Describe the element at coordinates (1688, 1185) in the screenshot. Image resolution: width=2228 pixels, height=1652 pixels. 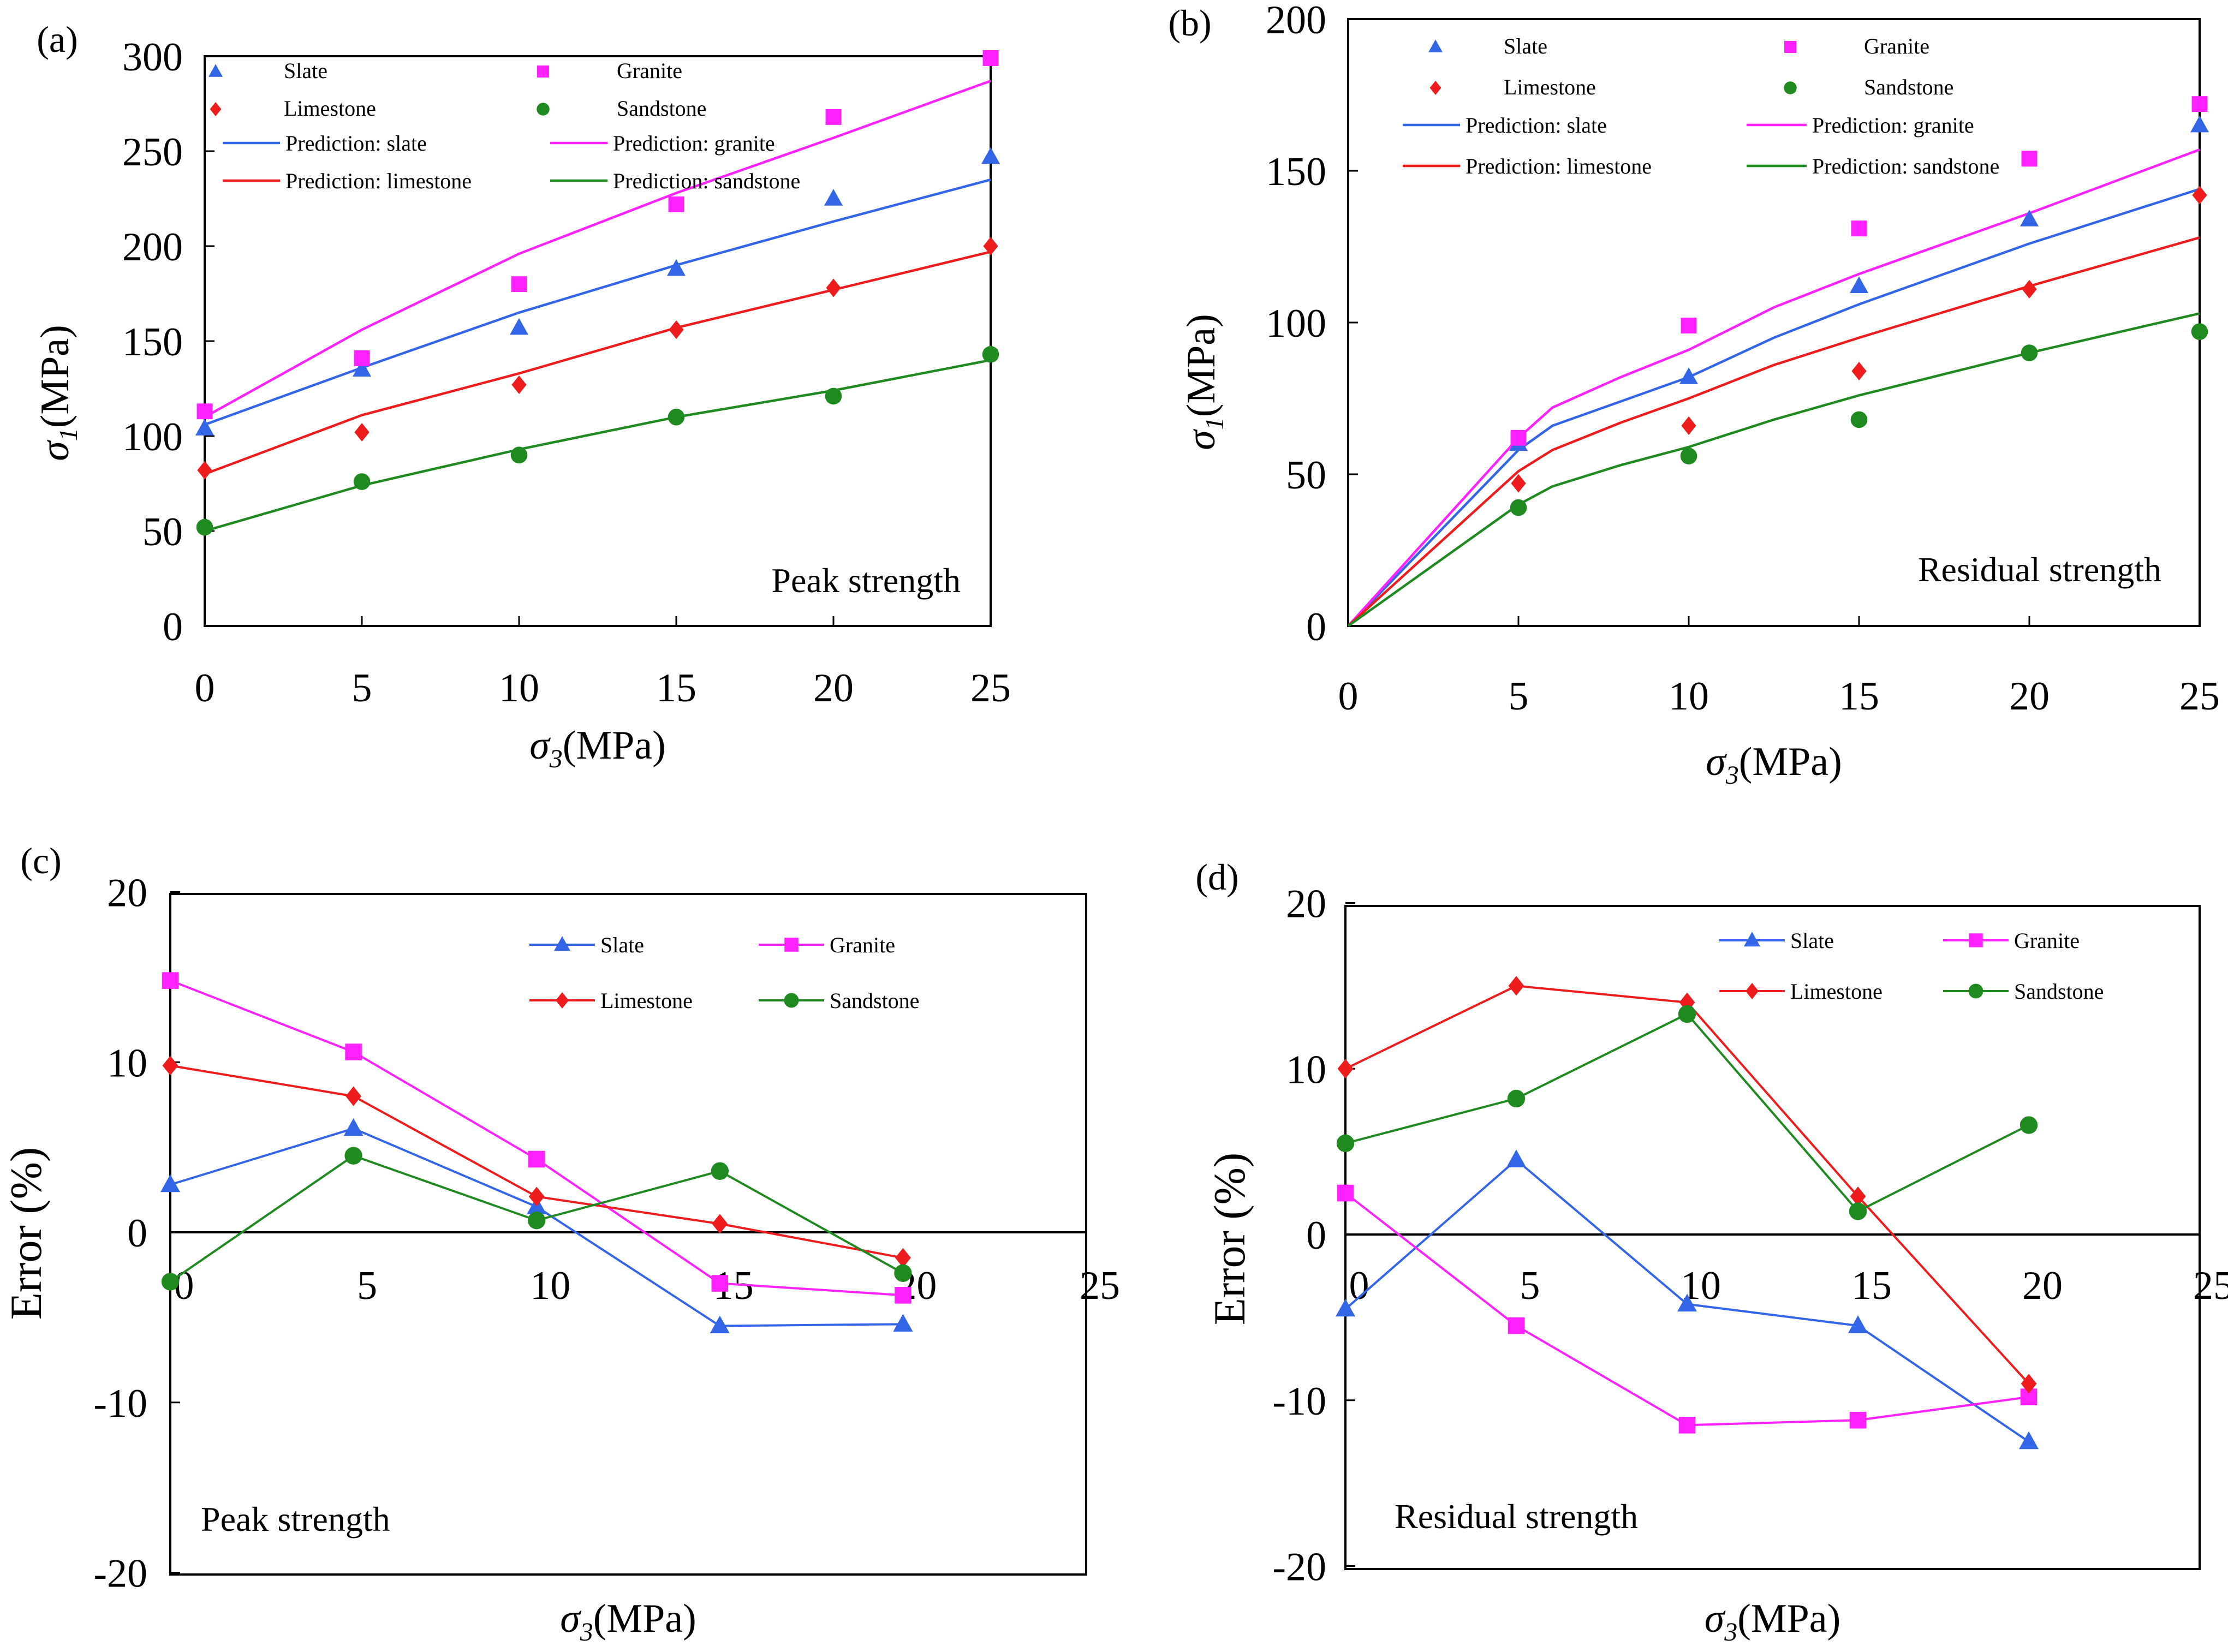
I see `series-line-limestone` at that location.